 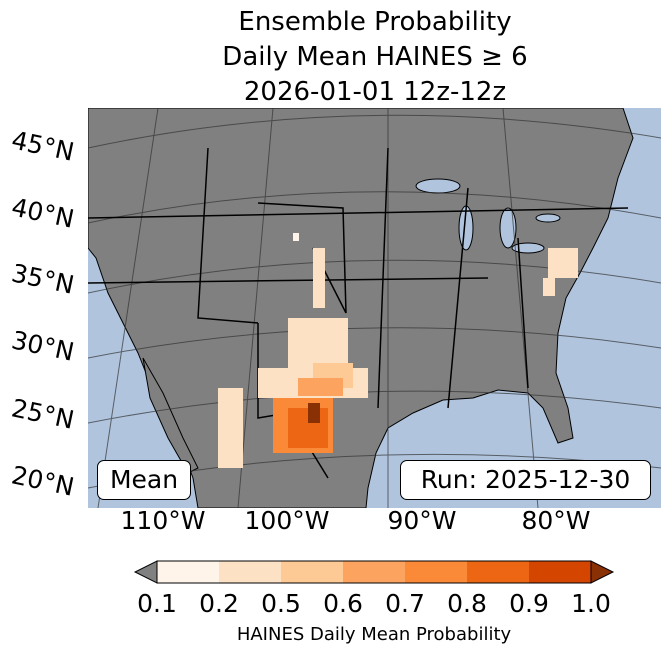 I want to click on colorbar-tick-label: 0.1, so click(x=157, y=603).